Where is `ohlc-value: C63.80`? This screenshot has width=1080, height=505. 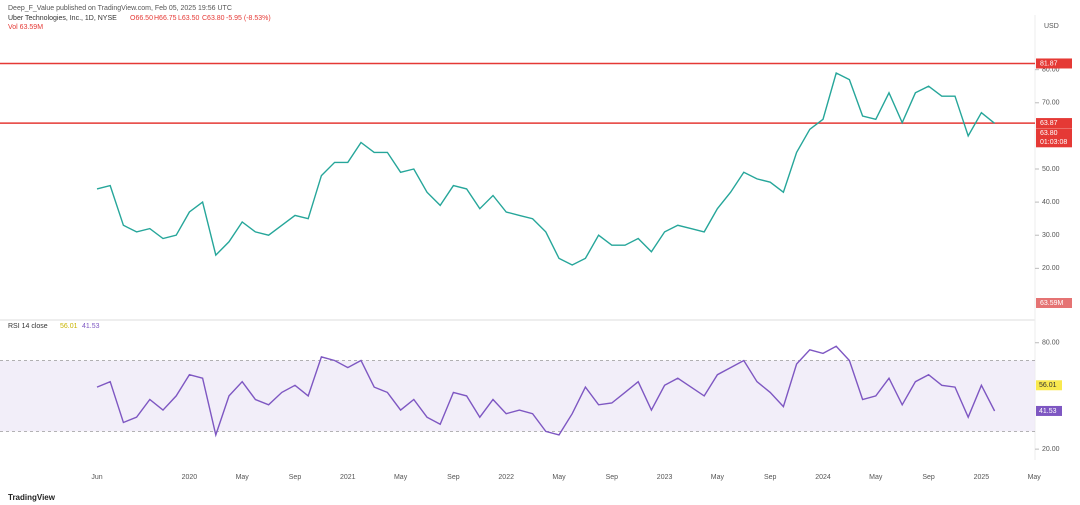
ohlc-value: C63.80 is located at coordinates (213, 18).